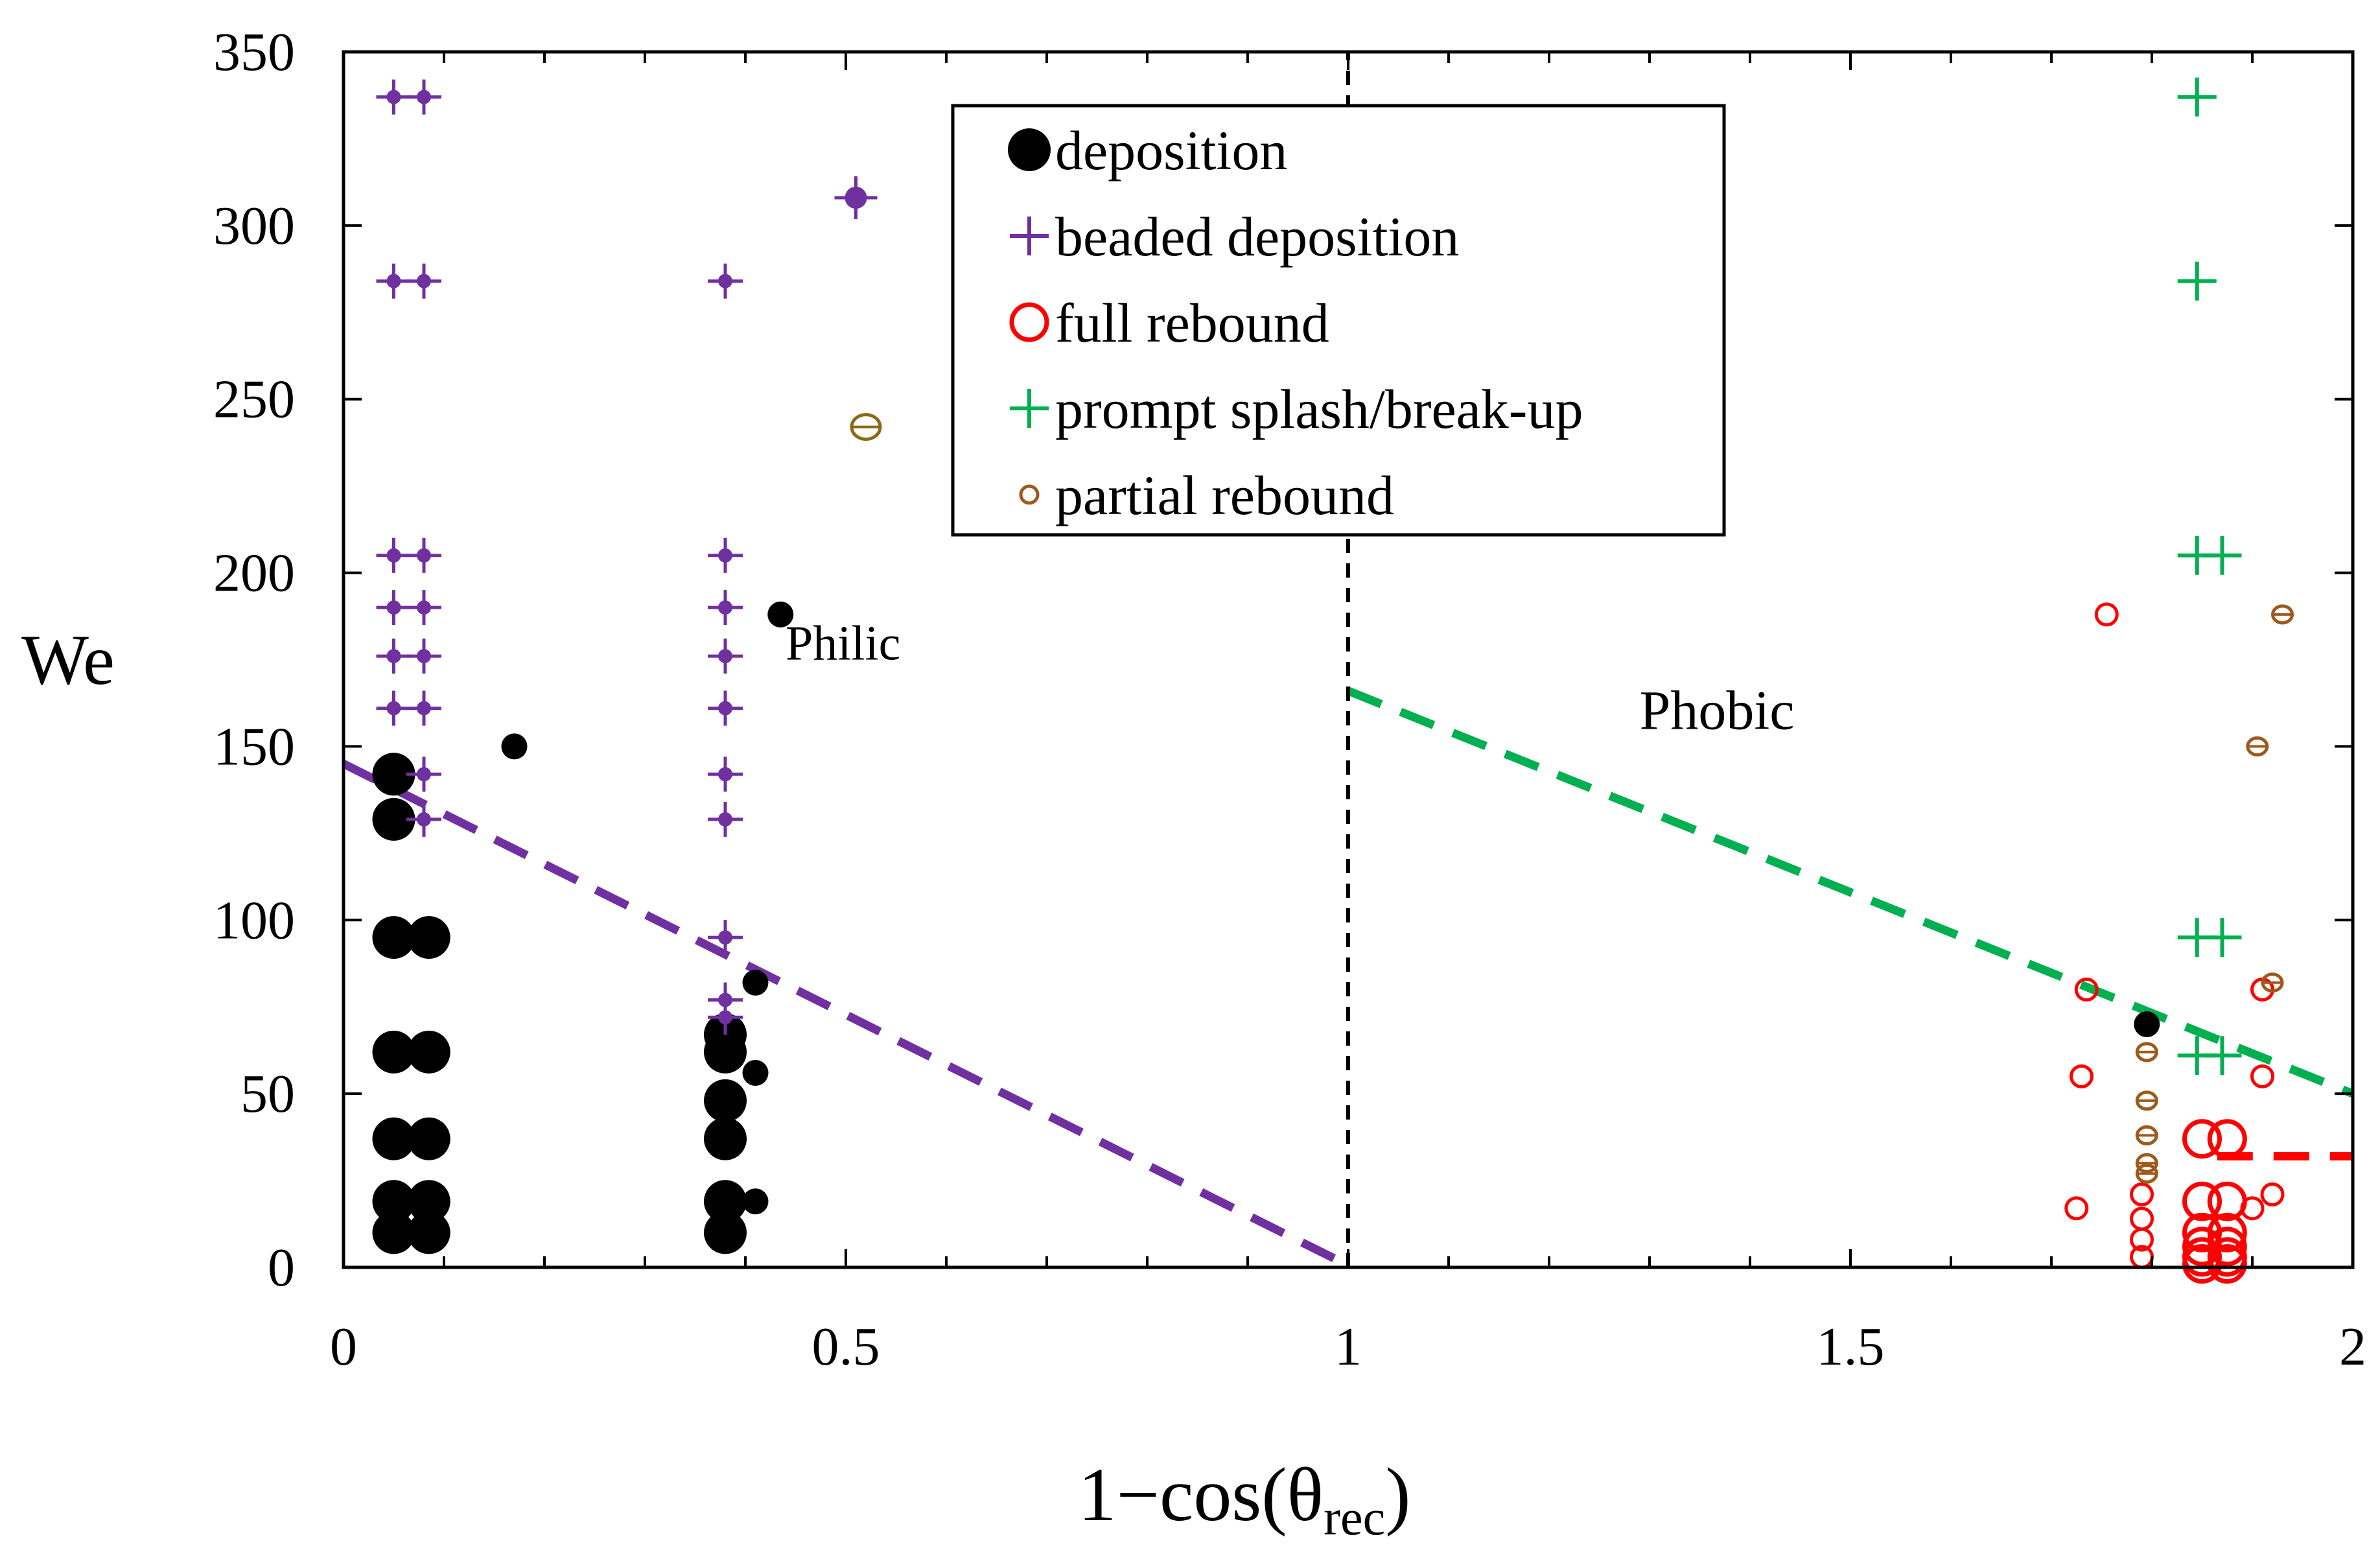 This screenshot has height=1550, width=2380. What do you see at coordinates (1029, 149) in the screenshot?
I see `legend-marker-deposition-shape` at bounding box center [1029, 149].